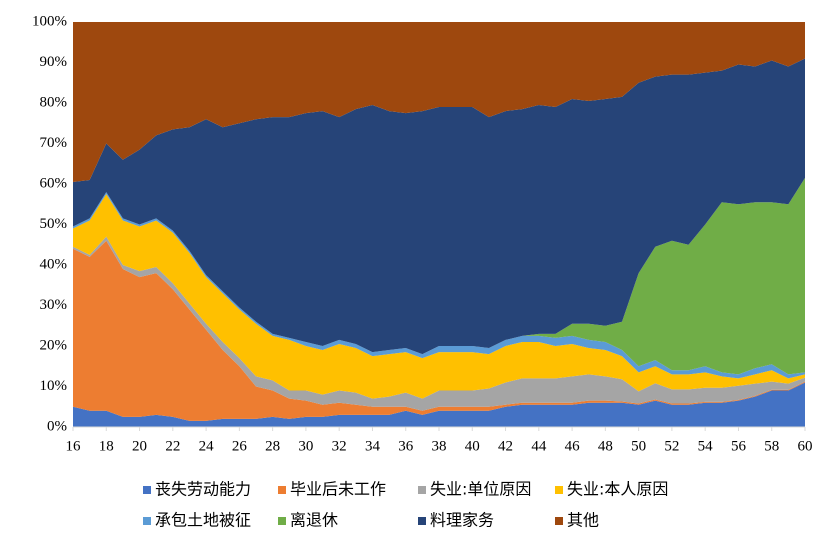 This screenshot has width=839, height=547. What do you see at coordinates (480, 489) in the screenshot?
I see `legend-label: 失业:单位原因` at bounding box center [480, 489].